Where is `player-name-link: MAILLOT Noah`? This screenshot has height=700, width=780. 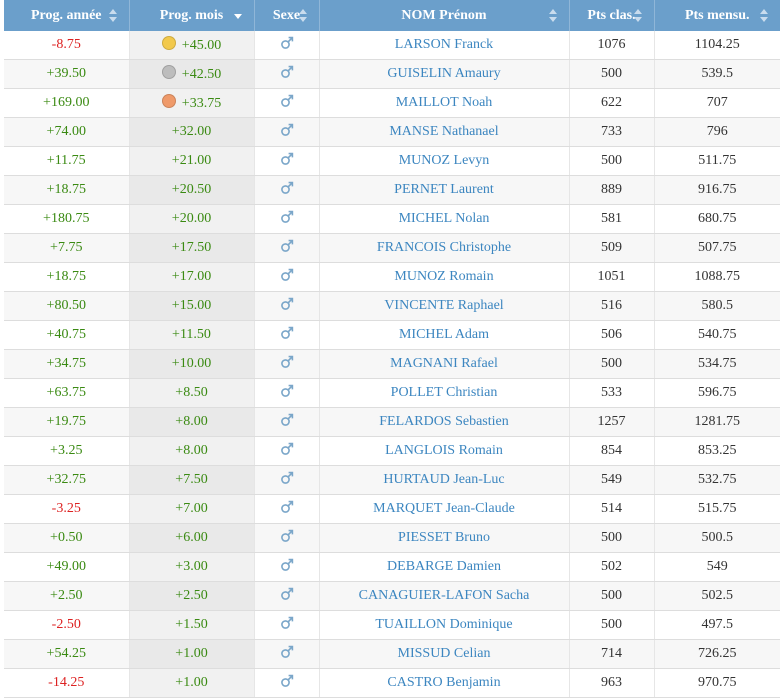 player-name-link: MAILLOT Noah is located at coordinates (444, 102).